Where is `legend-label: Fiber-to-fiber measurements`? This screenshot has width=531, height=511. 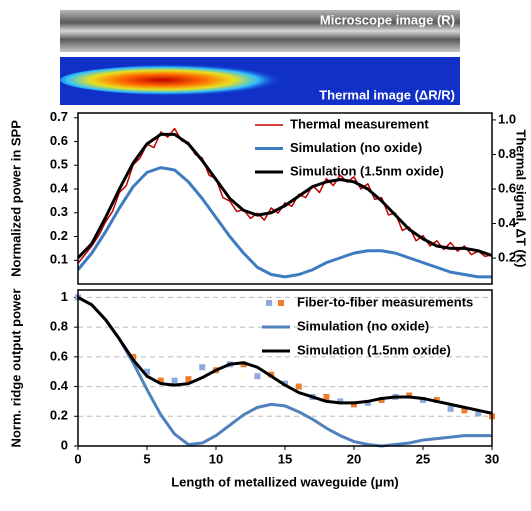
legend-label: Fiber-to-fiber measurements is located at coordinates (385, 301).